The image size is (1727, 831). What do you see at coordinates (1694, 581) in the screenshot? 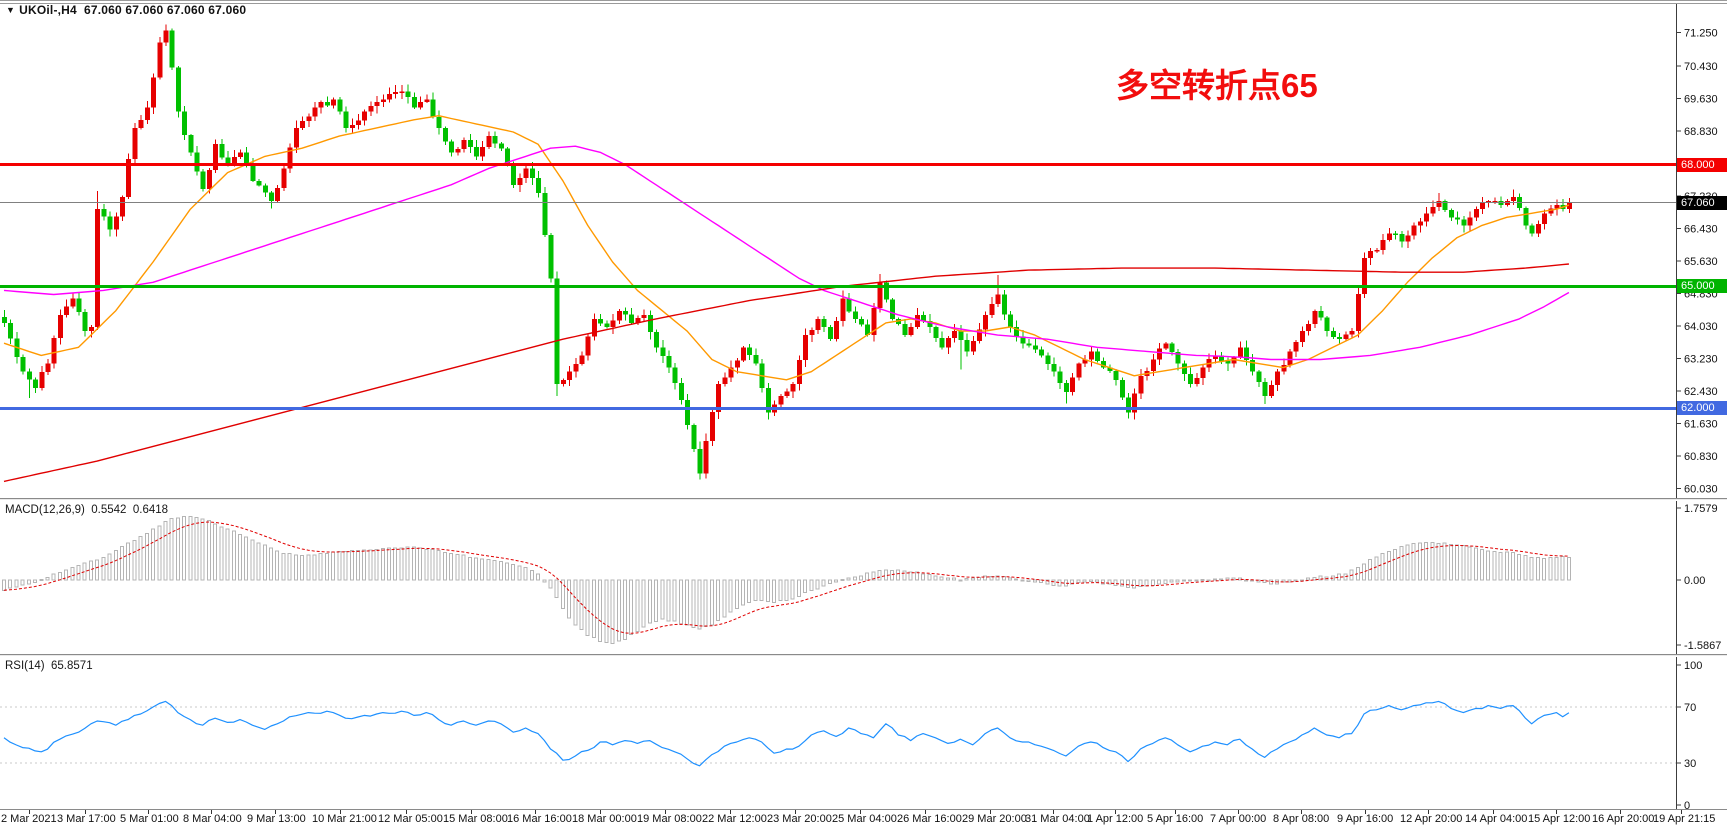
I see `macd-axis-label: 0.00` at bounding box center [1694, 581].